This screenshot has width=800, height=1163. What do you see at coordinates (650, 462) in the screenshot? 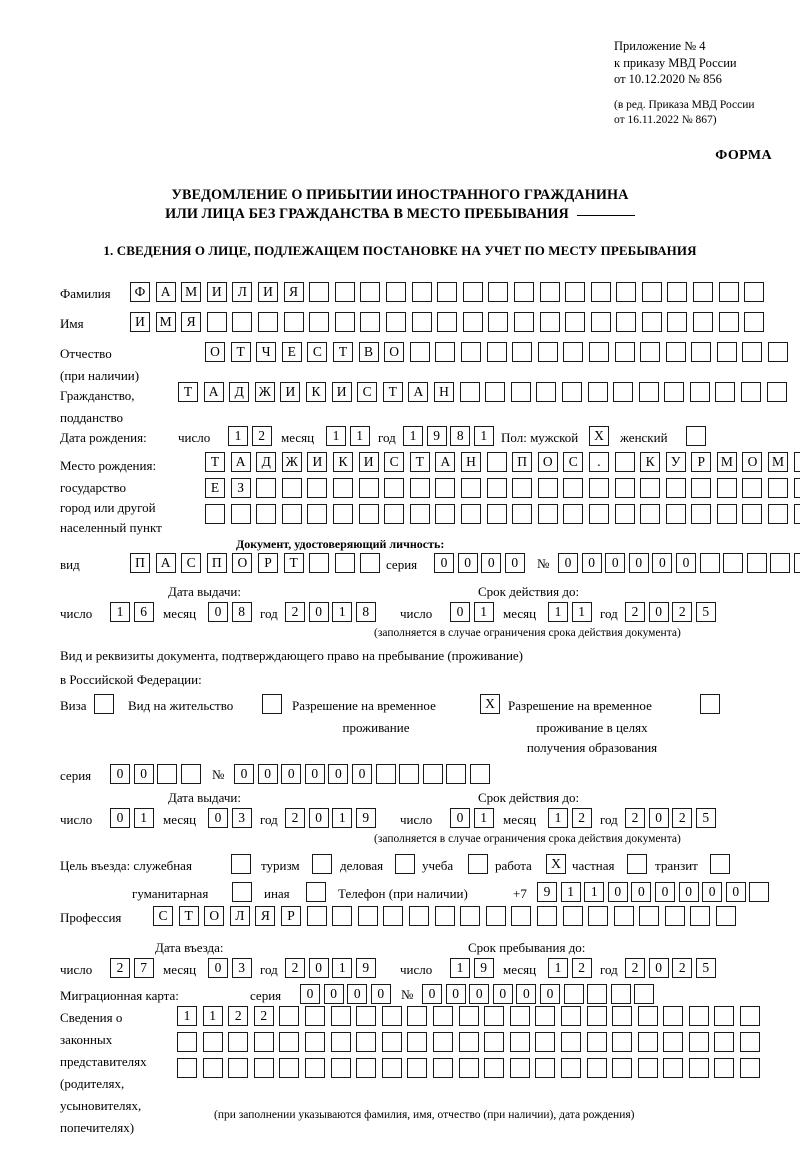
I see `char-cell: К` at bounding box center [650, 462].